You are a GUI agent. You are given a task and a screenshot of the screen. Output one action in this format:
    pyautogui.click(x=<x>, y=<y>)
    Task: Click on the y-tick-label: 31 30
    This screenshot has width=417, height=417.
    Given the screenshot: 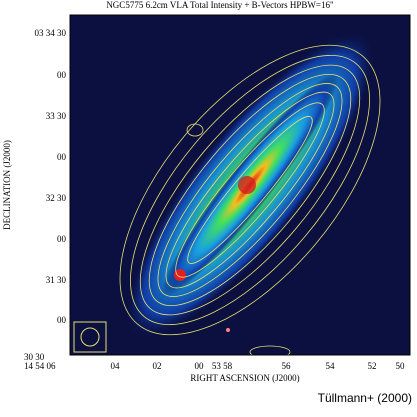 What is the action you would take?
    pyautogui.click(x=56, y=280)
    